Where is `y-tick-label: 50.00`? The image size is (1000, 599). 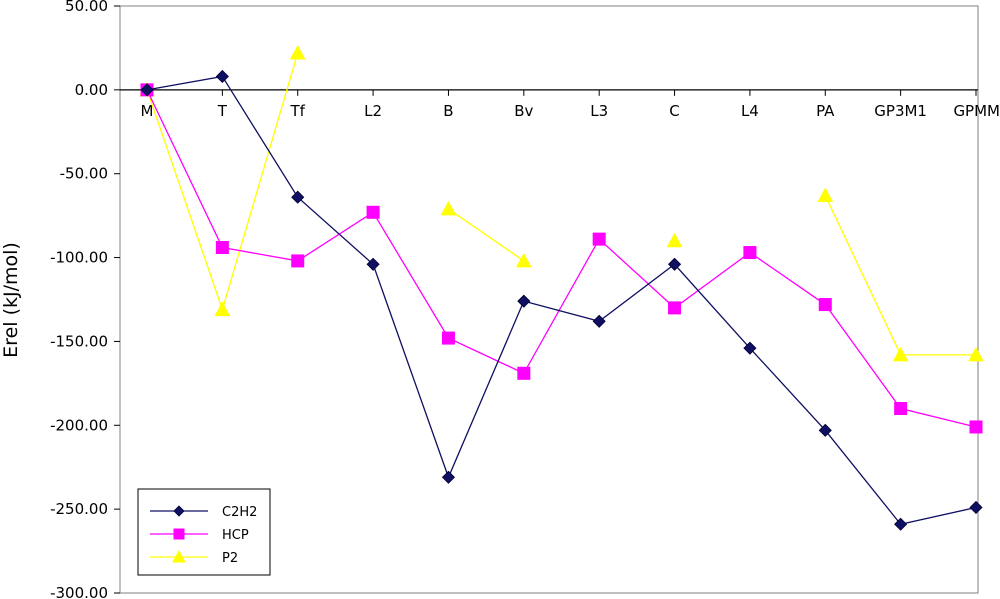
y-tick-label: 50.00 is located at coordinates (86, 7).